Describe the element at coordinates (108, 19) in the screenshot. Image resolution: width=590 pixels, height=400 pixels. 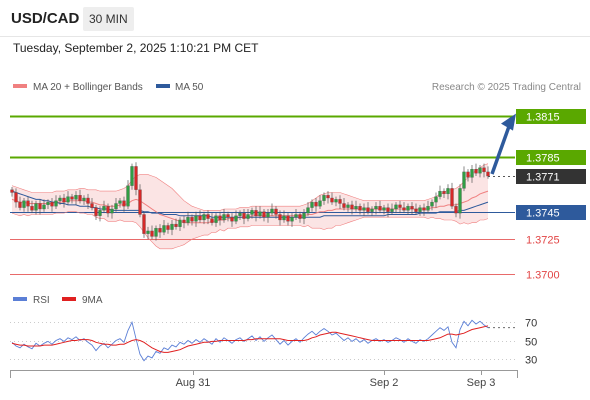
I see `timeframe-badge: 30 MIN` at that location.